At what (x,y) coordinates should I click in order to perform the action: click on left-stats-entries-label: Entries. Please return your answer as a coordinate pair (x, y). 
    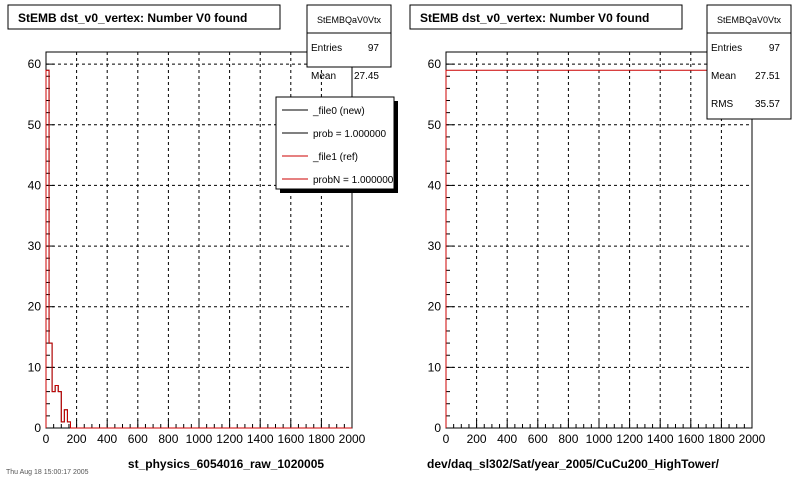
    Looking at the image, I should click on (326, 48).